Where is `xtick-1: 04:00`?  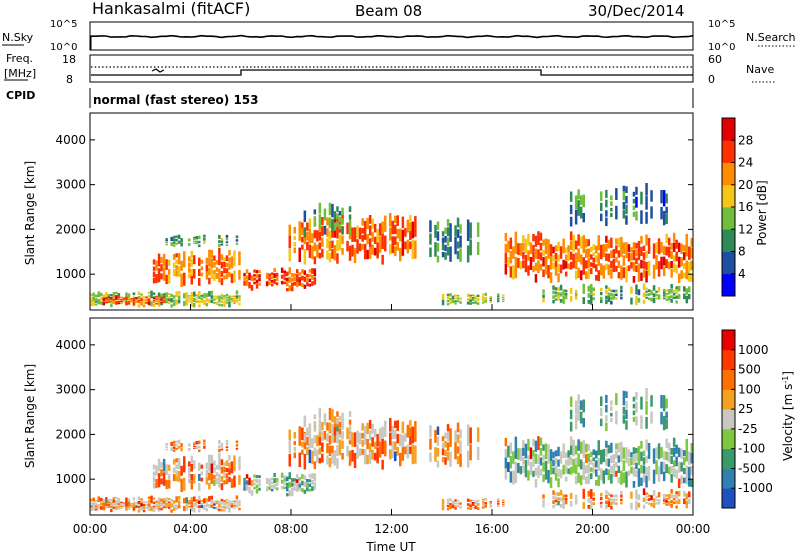 xtick-1: 04:00 is located at coordinates (190, 529).